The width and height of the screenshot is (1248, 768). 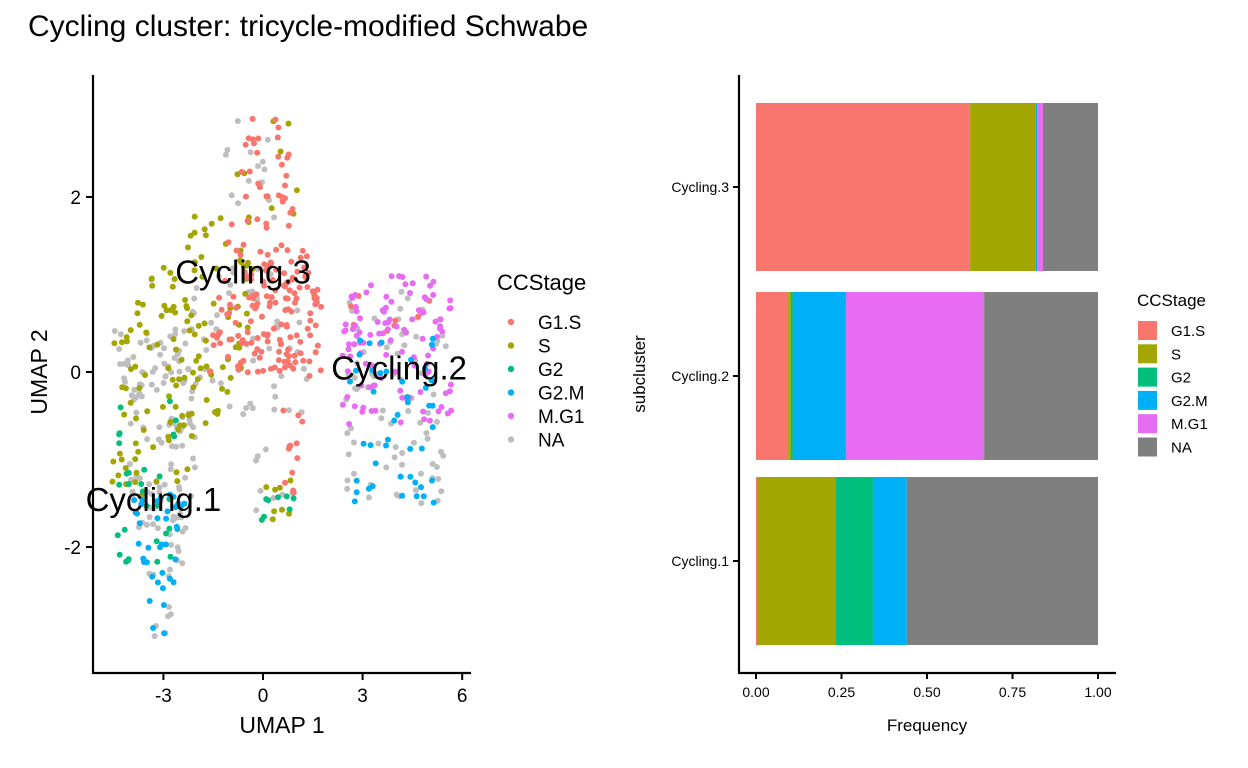 What do you see at coordinates (1147, 424) in the screenshot?
I see `legend-swatch-m-g1` at bounding box center [1147, 424].